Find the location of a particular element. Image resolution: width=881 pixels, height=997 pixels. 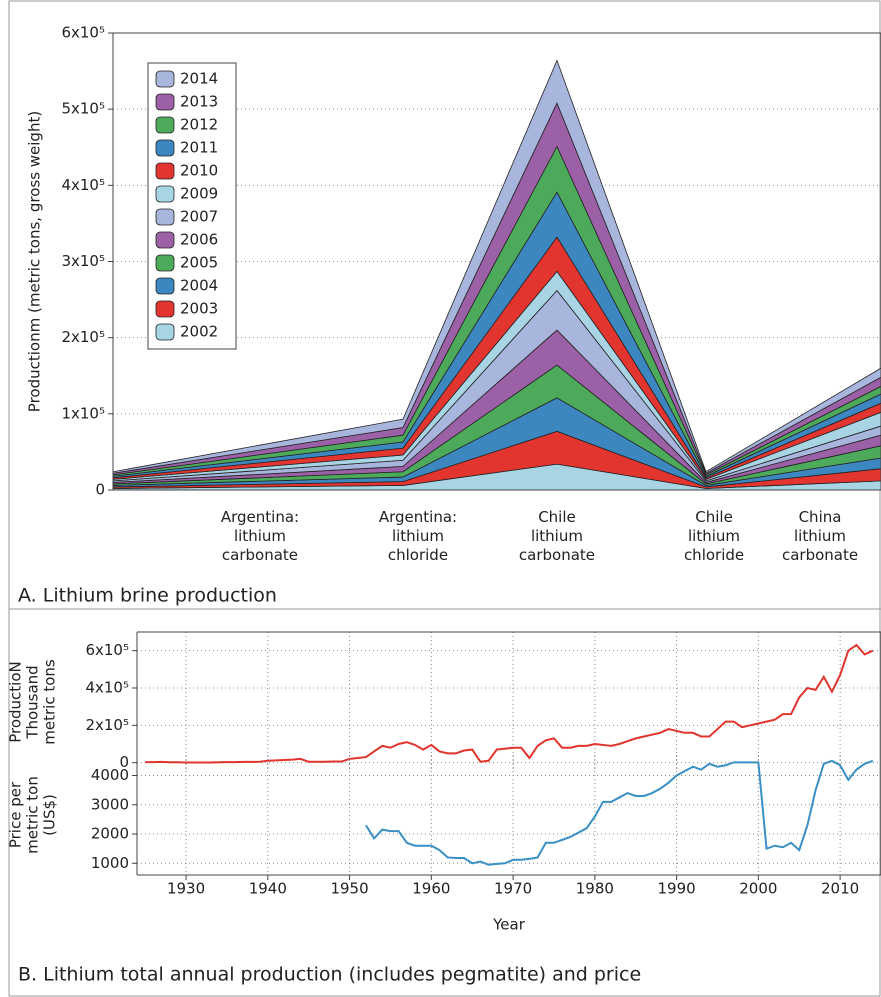

x-tick-label: 1970 is located at coordinates (513, 889).